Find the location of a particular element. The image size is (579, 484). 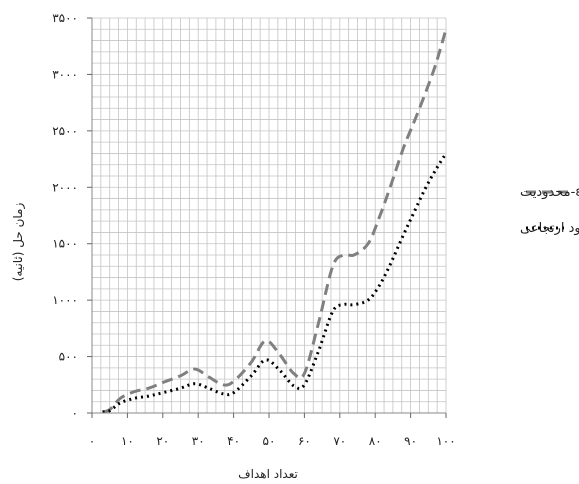

x-tick-label: ۷۰ is located at coordinates (339, 441).